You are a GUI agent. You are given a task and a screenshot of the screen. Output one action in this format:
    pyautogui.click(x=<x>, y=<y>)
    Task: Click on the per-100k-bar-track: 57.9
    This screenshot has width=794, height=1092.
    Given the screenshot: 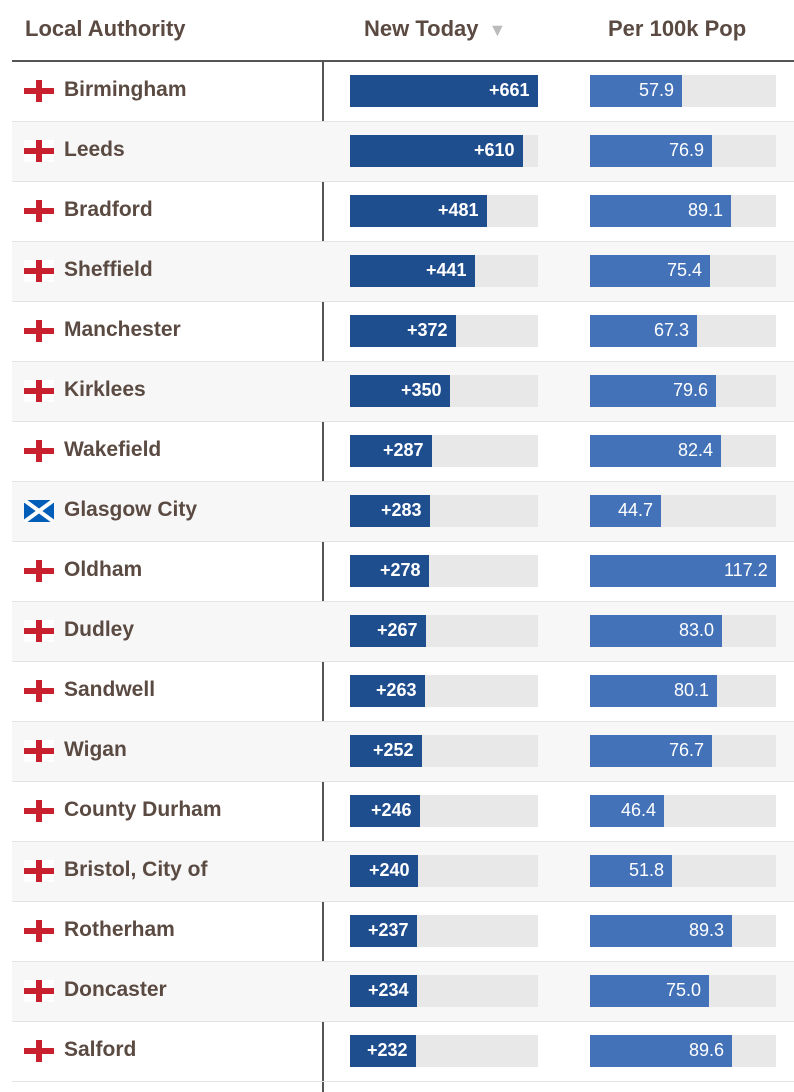 What is the action you would take?
    pyautogui.click(x=683, y=91)
    